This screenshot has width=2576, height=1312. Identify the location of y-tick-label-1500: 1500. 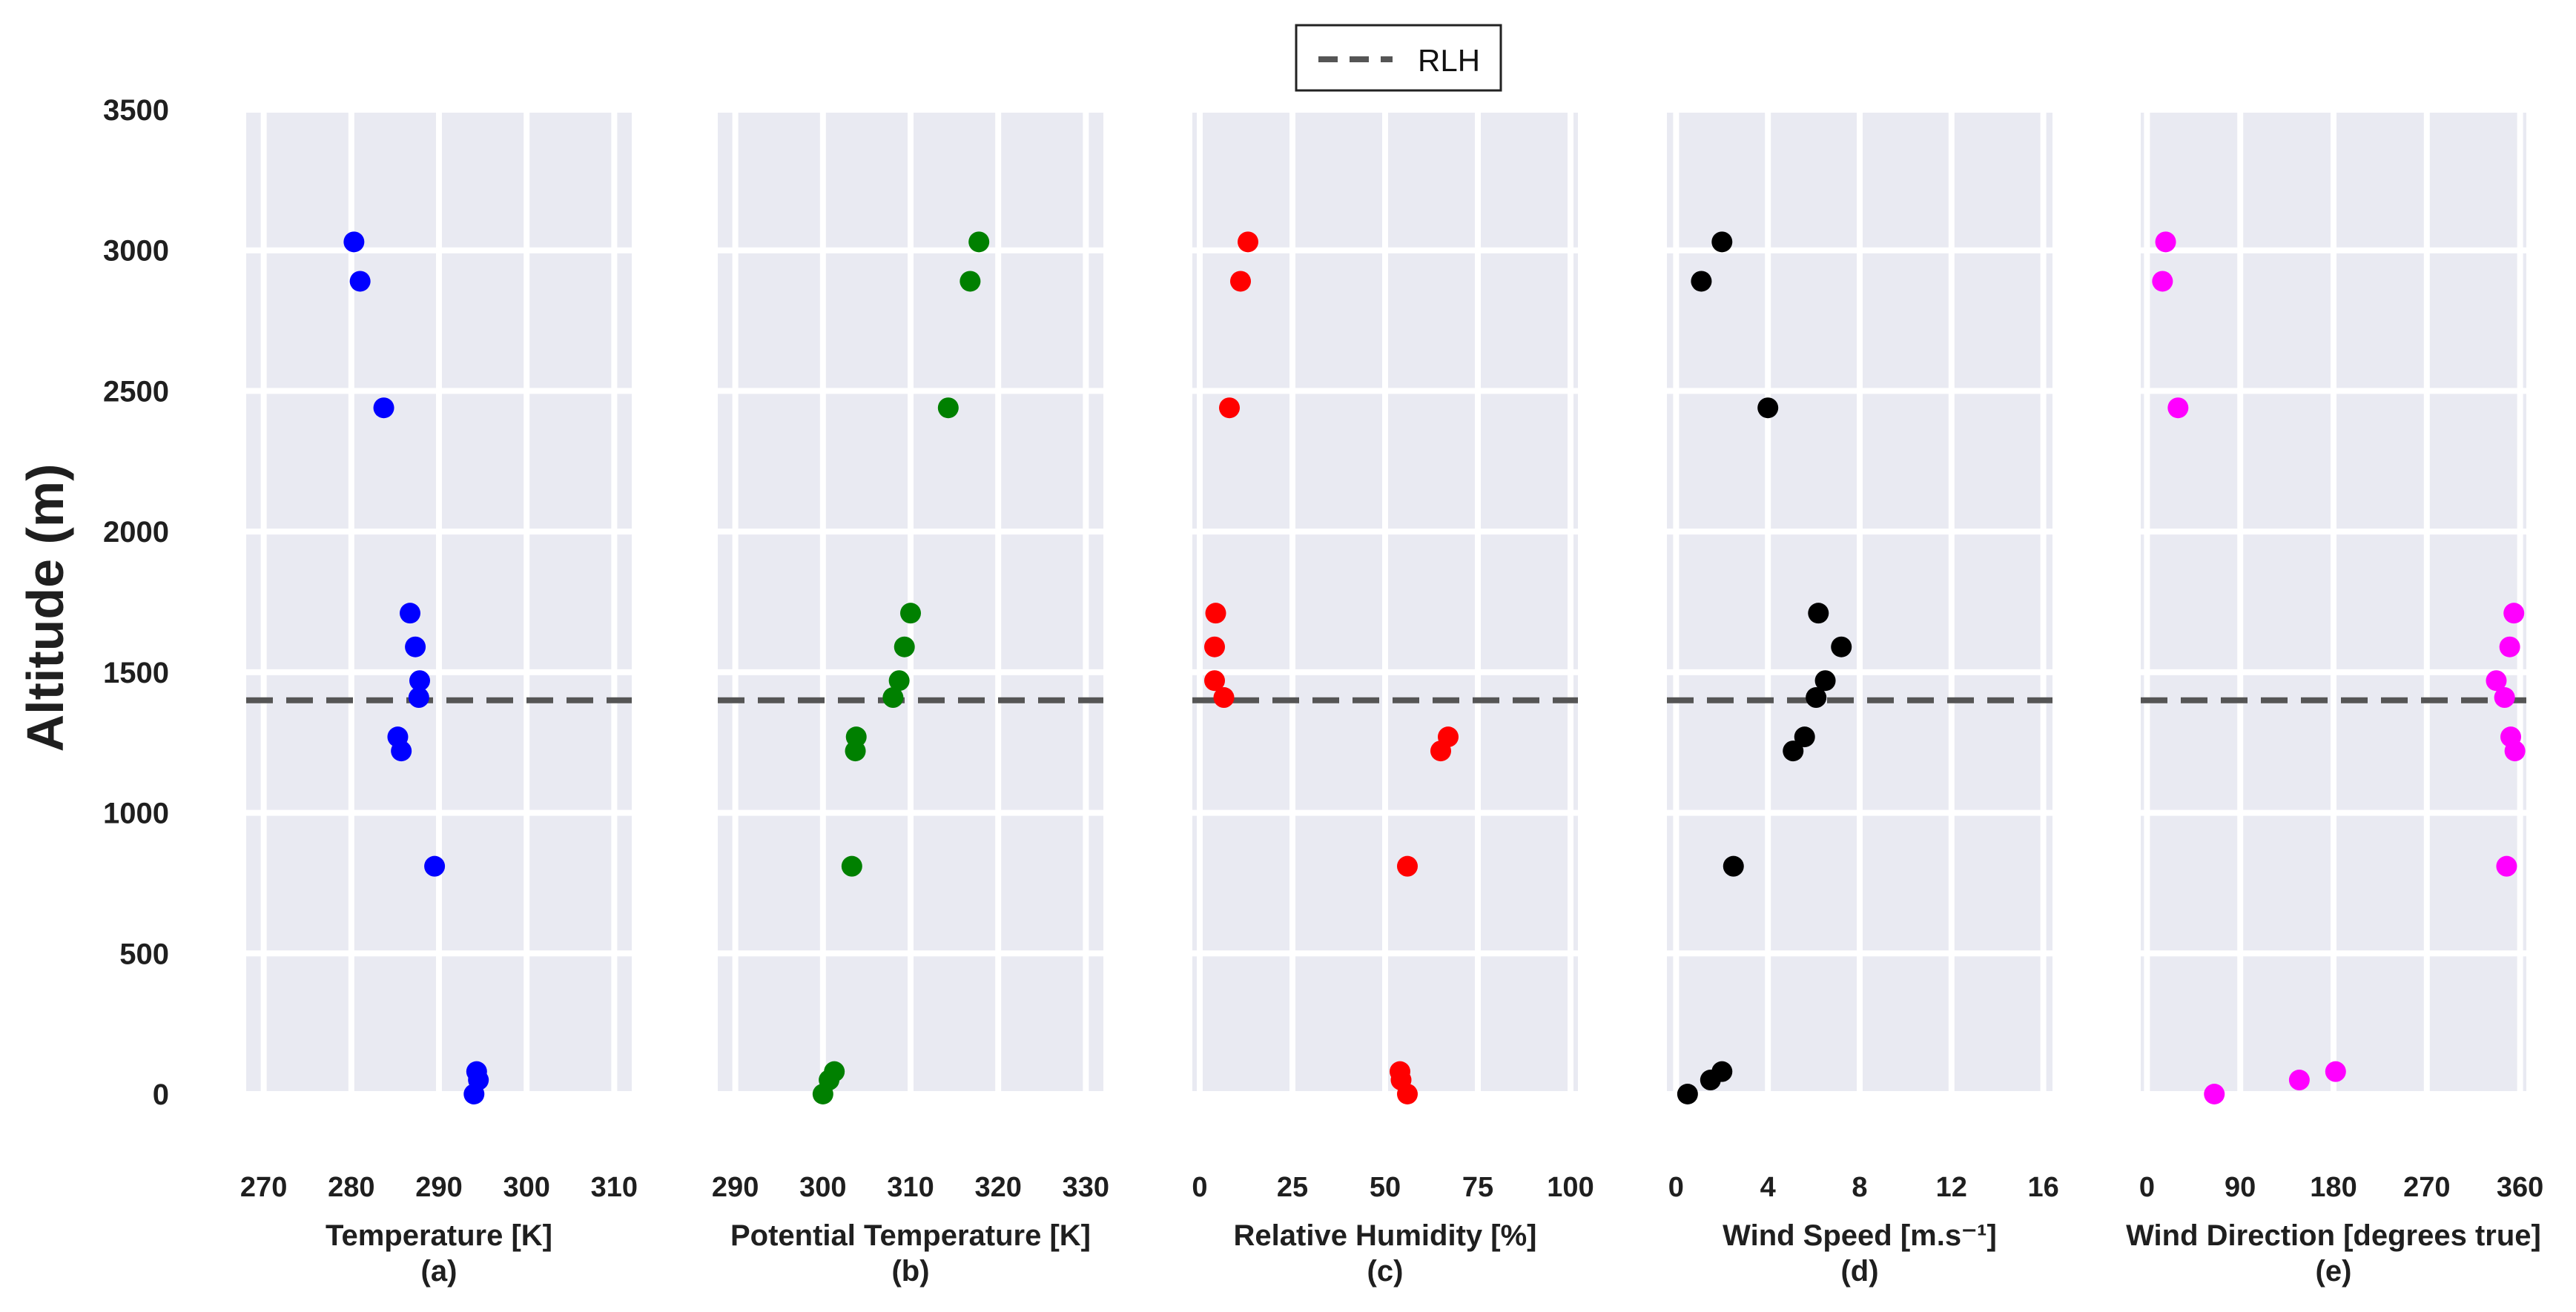
(136, 673).